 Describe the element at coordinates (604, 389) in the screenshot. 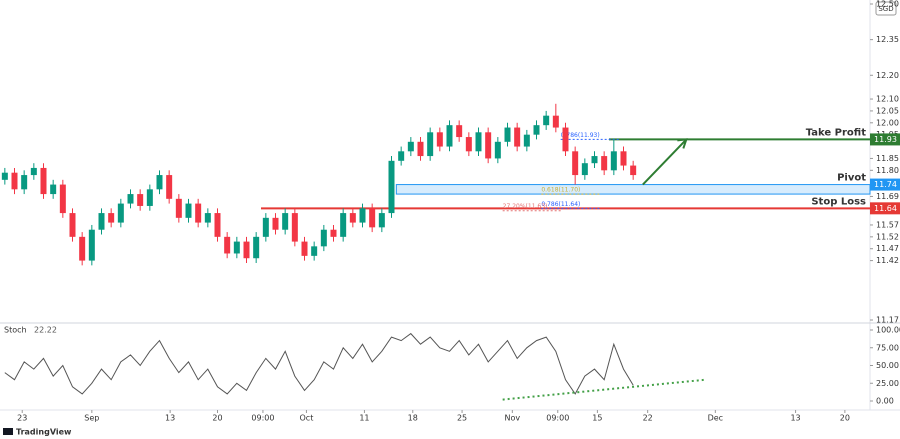

I see `stoch-trendline` at that location.